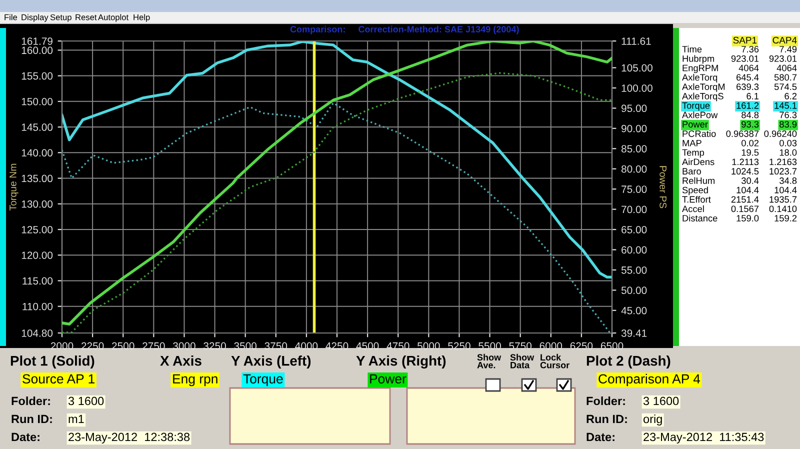  Describe the element at coordinates (788, 115) in the screenshot. I see `text: 76.3` at that location.